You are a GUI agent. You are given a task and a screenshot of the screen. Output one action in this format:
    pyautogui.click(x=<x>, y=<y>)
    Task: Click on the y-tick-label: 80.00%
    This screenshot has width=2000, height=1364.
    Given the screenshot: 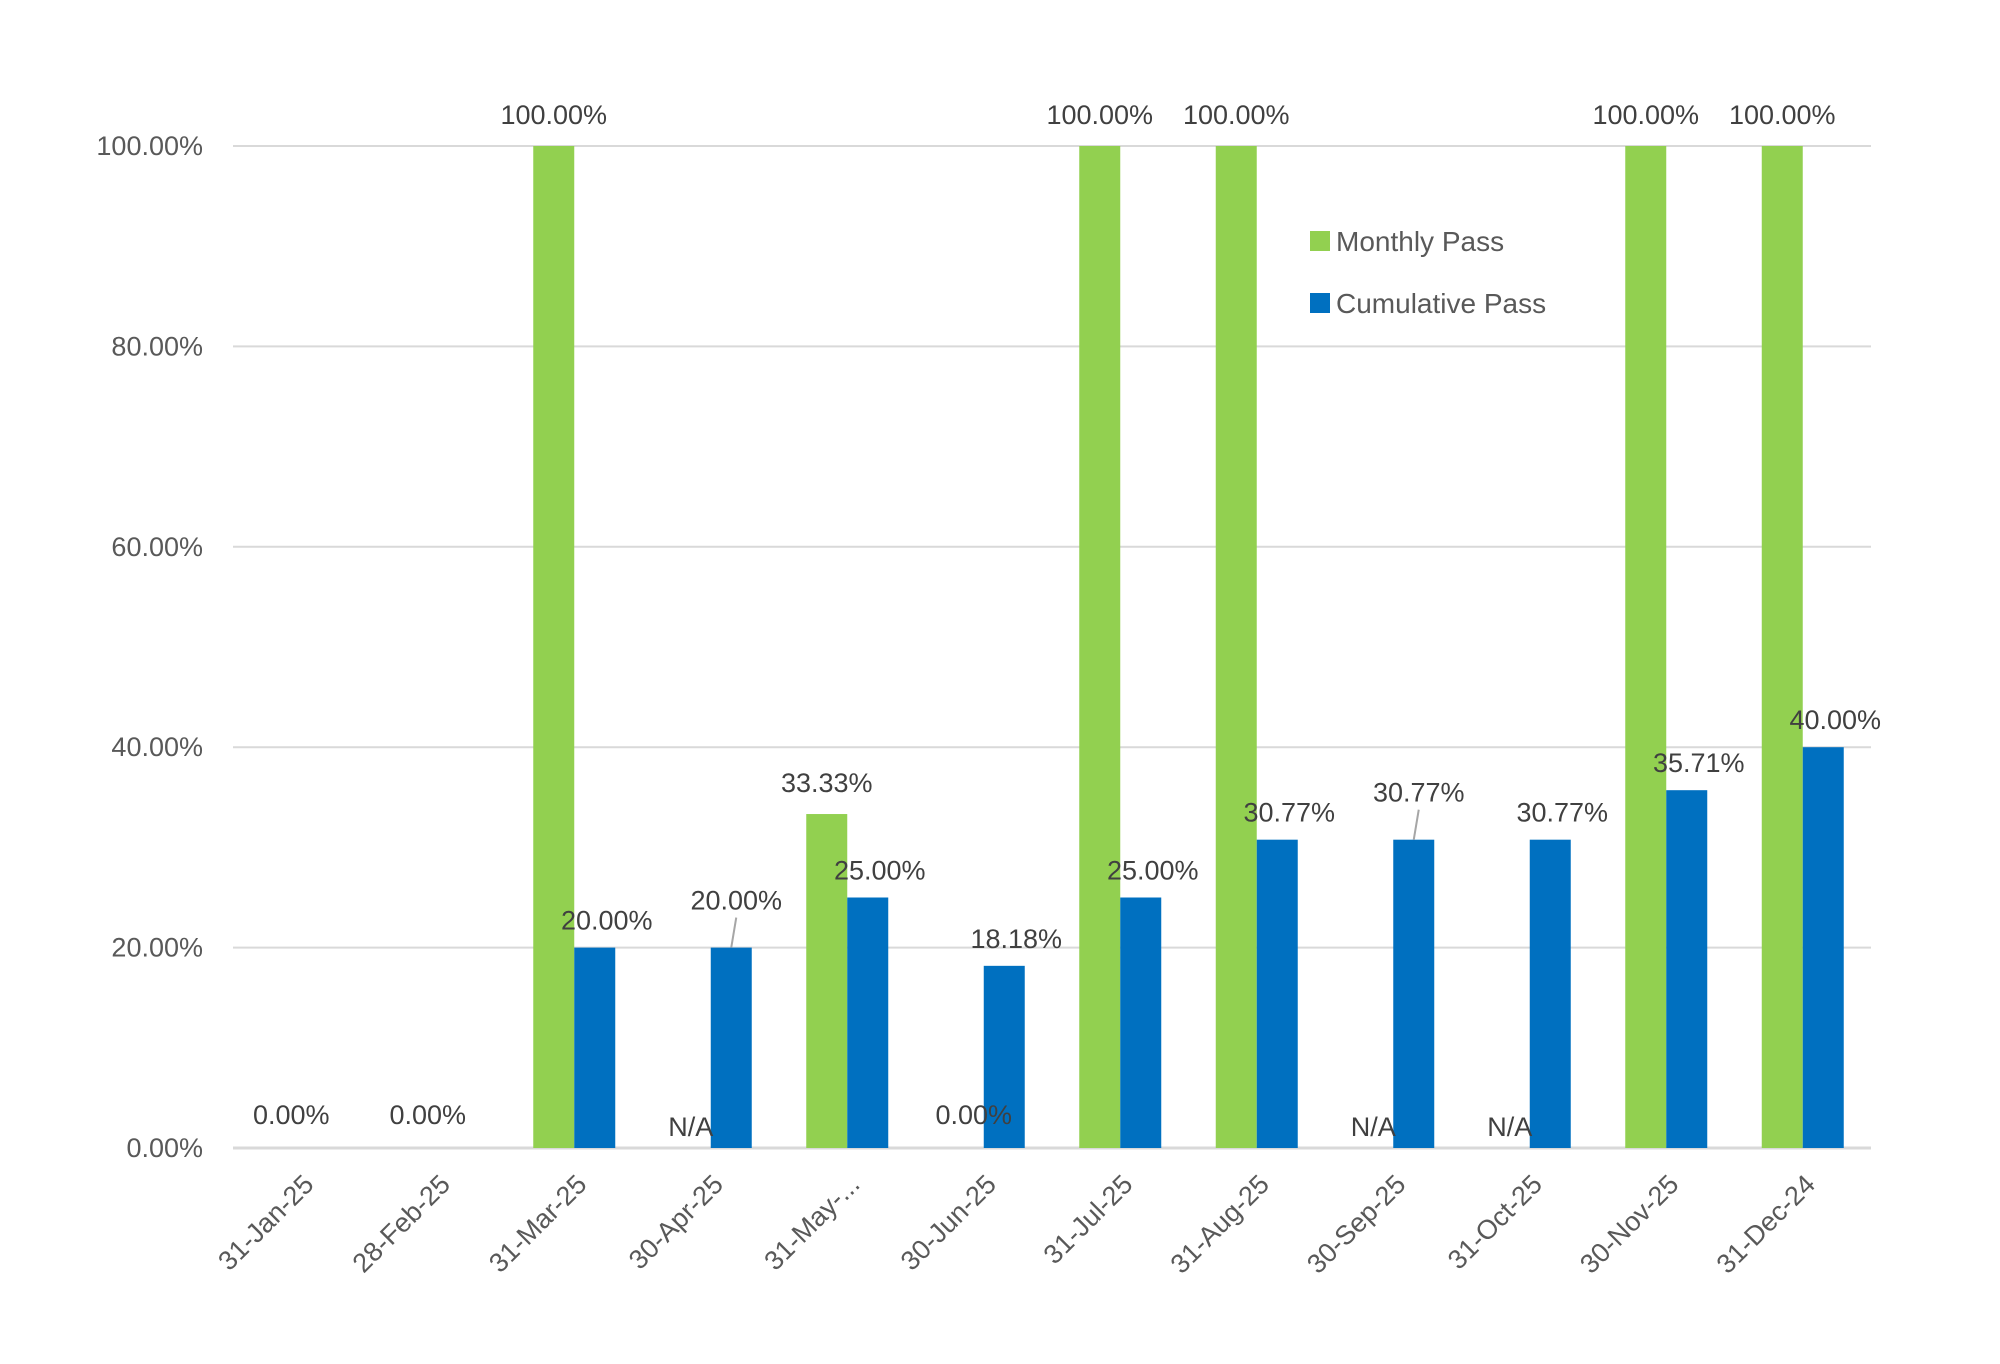 What is the action you would take?
    pyautogui.click(x=157, y=346)
    